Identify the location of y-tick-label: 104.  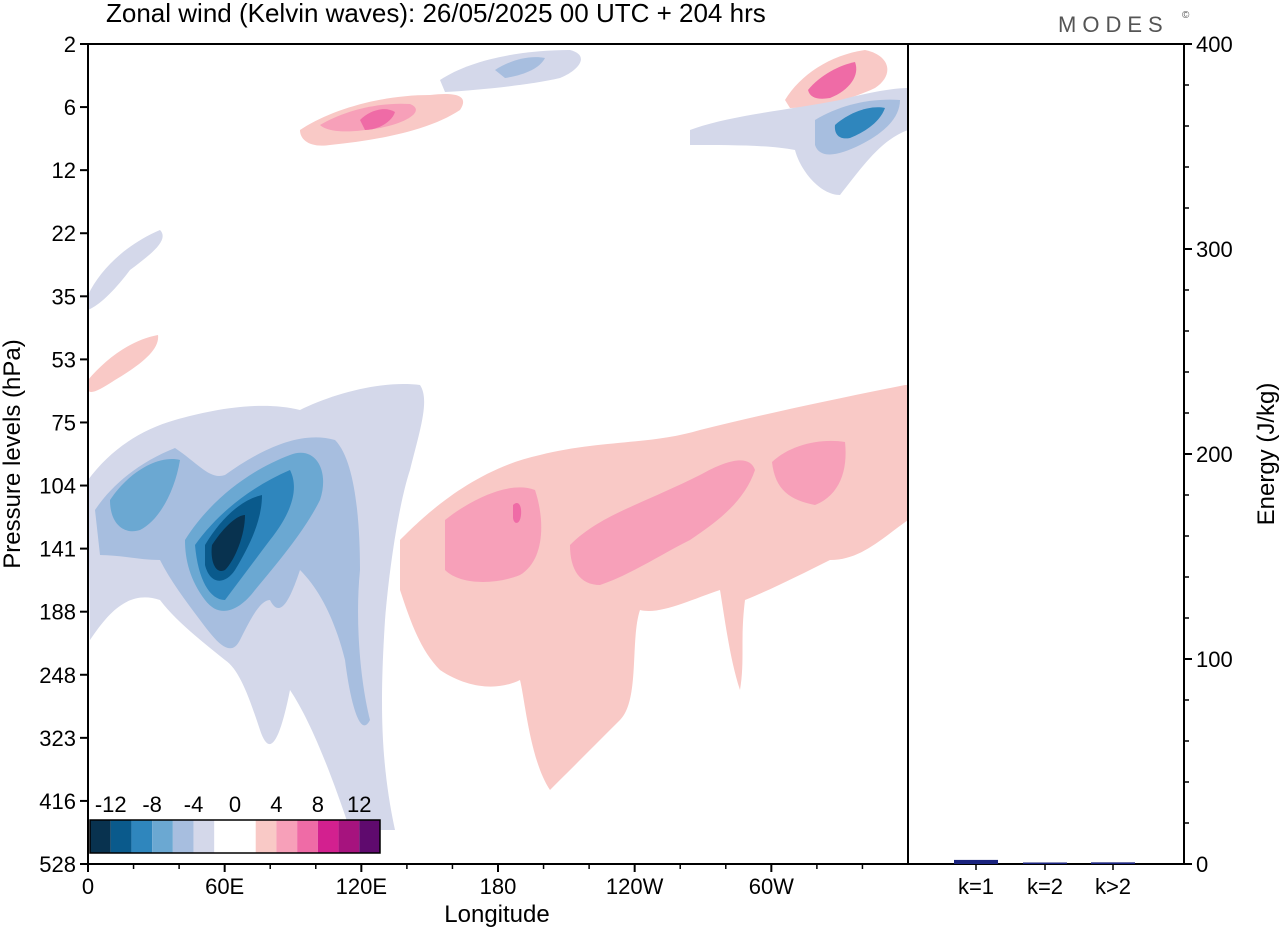
(57, 486).